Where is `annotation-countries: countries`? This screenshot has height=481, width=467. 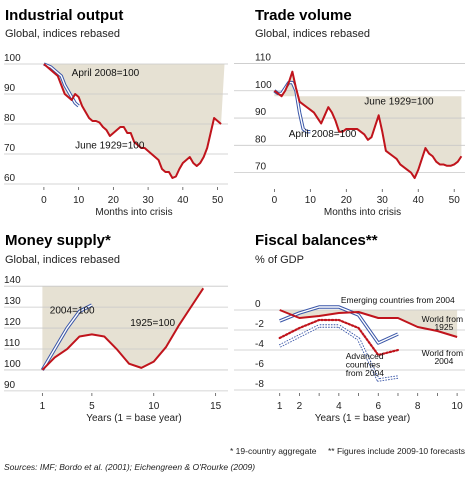
annotation-countries: countries is located at coordinates (363, 365).